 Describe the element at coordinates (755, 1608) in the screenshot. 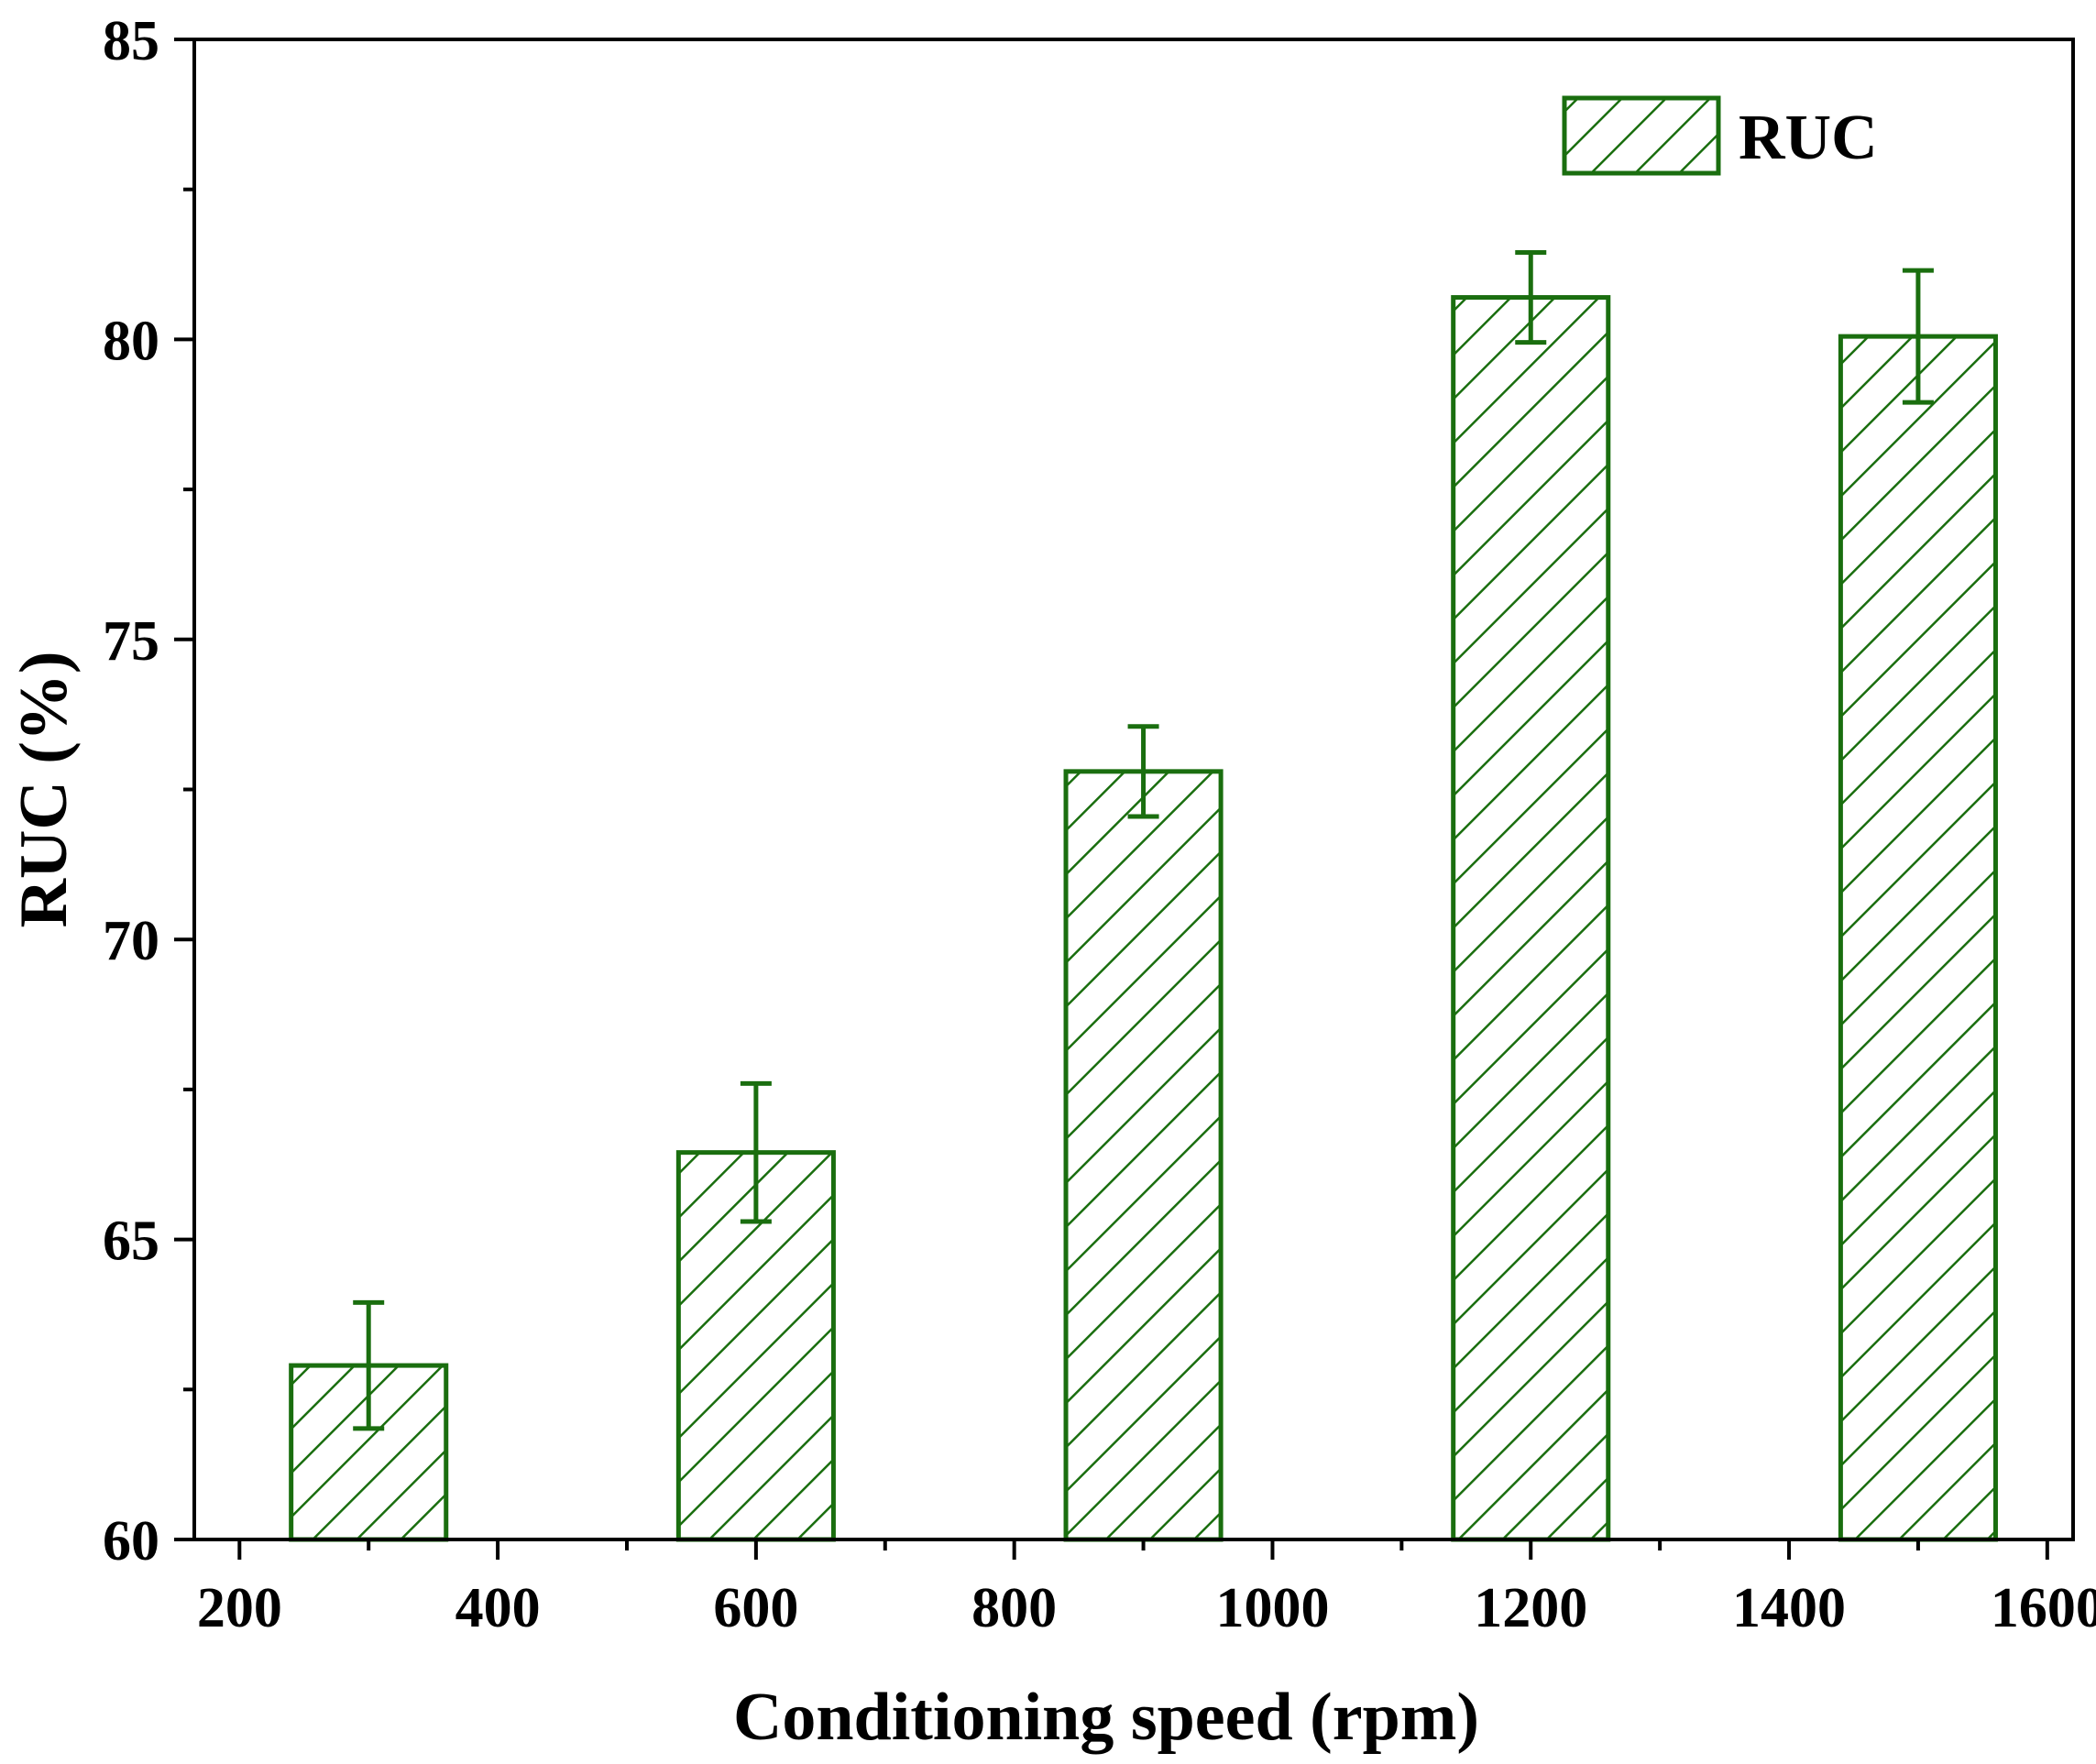

I see `x-tick-label-600: 600` at that location.